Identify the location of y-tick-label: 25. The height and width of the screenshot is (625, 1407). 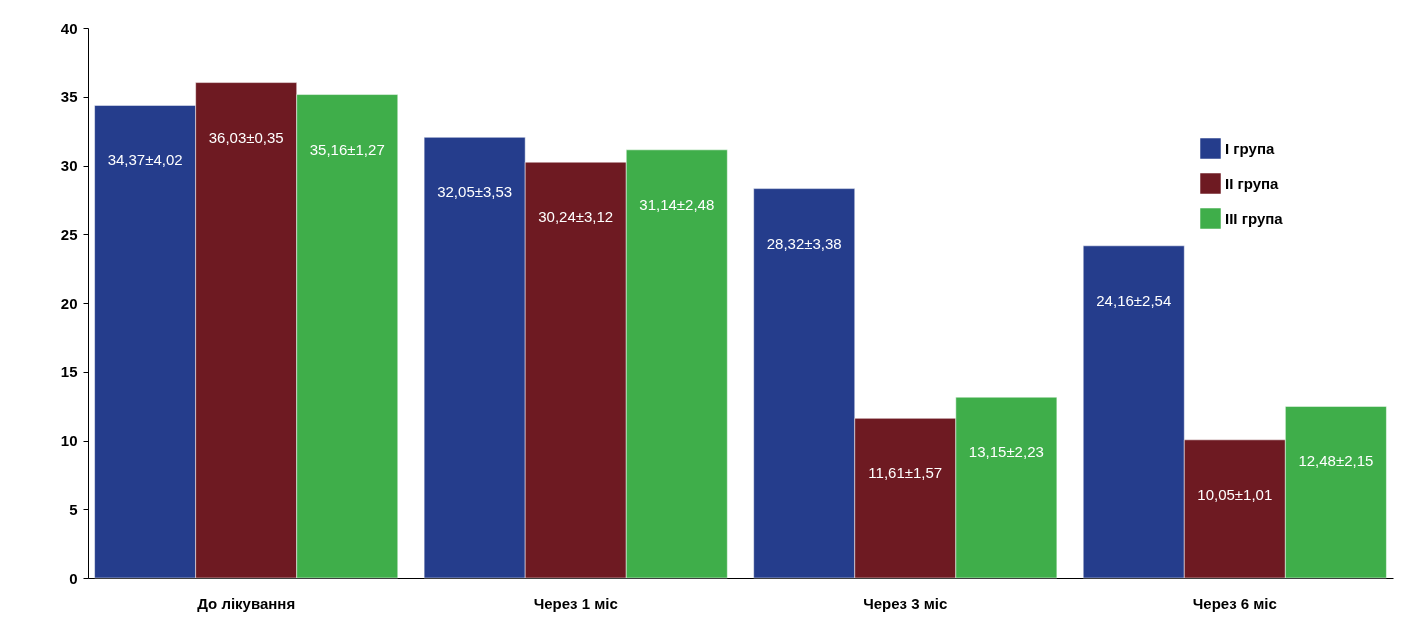
(69, 234).